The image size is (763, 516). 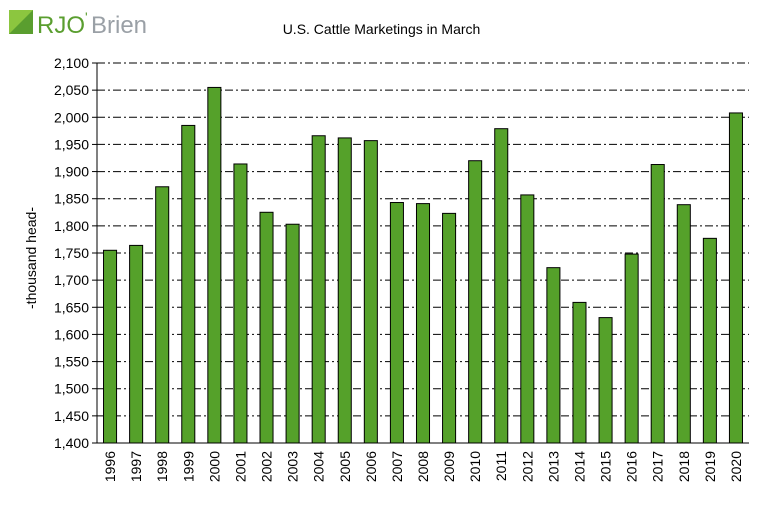 I want to click on logo-apostrophe: ', so click(x=86, y=17).